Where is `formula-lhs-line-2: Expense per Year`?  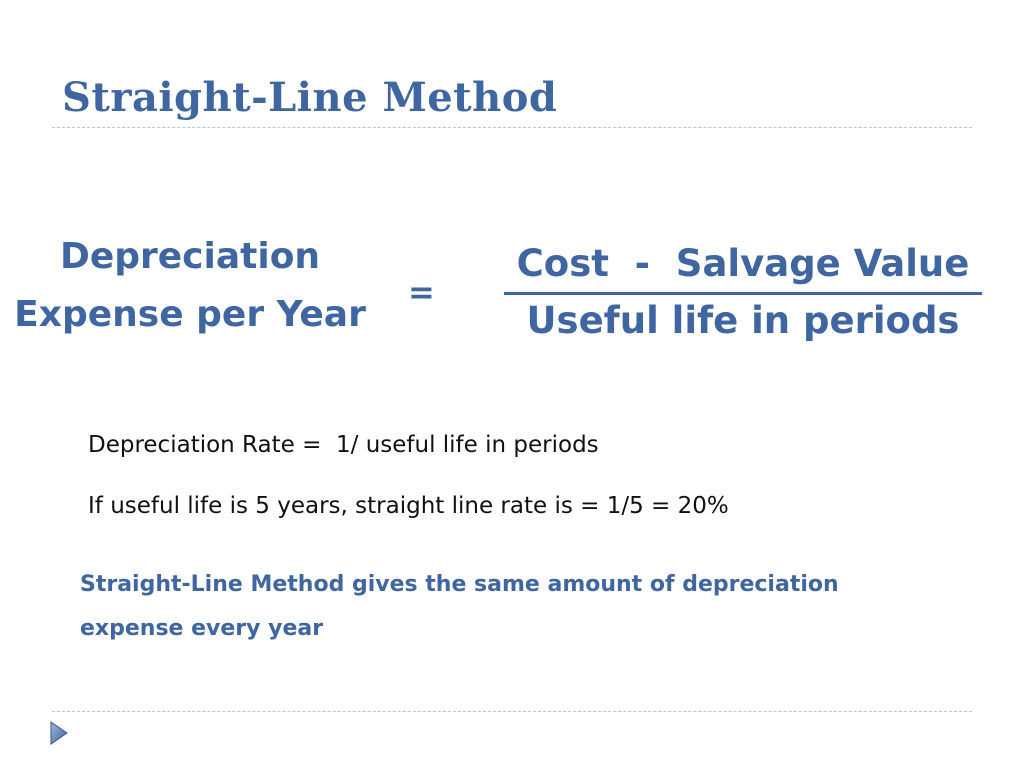
formula-lhs-line-2: Expense per Year is located at coordinates (190, 314).